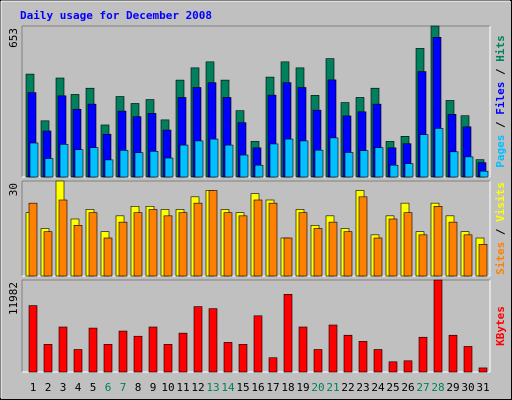 The height and width of the screenshot is (400, 512). What do you see at coordinates (123, 387) in the screenshot?
I see `x-tick-label: 7` at bounding box center [123, 387].